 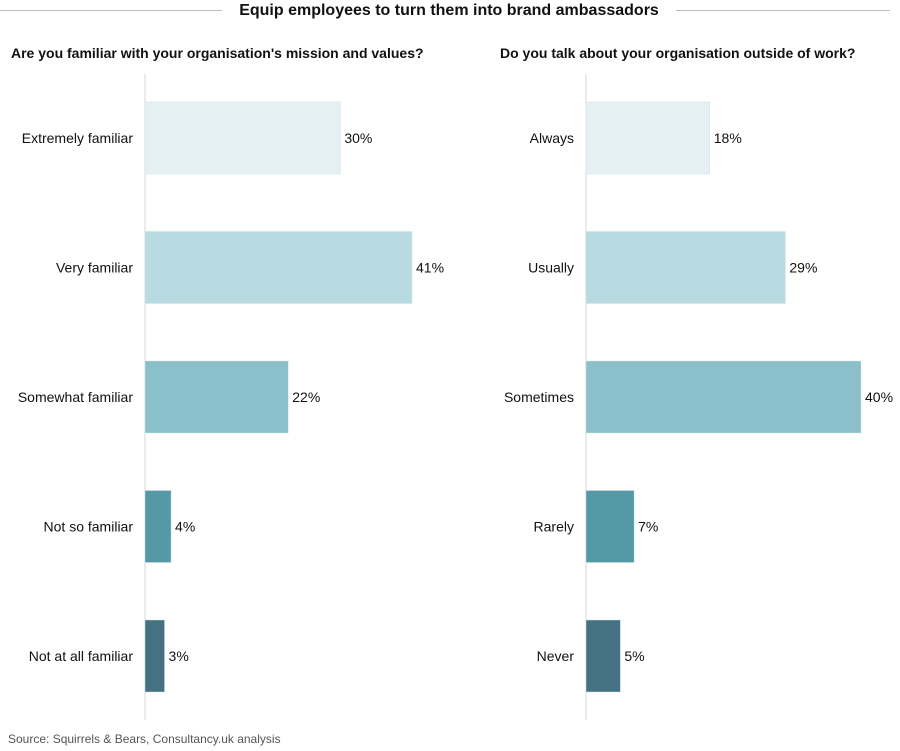 I want to click on left-category-label-1: Very familiar, so click(x=94, y=268).